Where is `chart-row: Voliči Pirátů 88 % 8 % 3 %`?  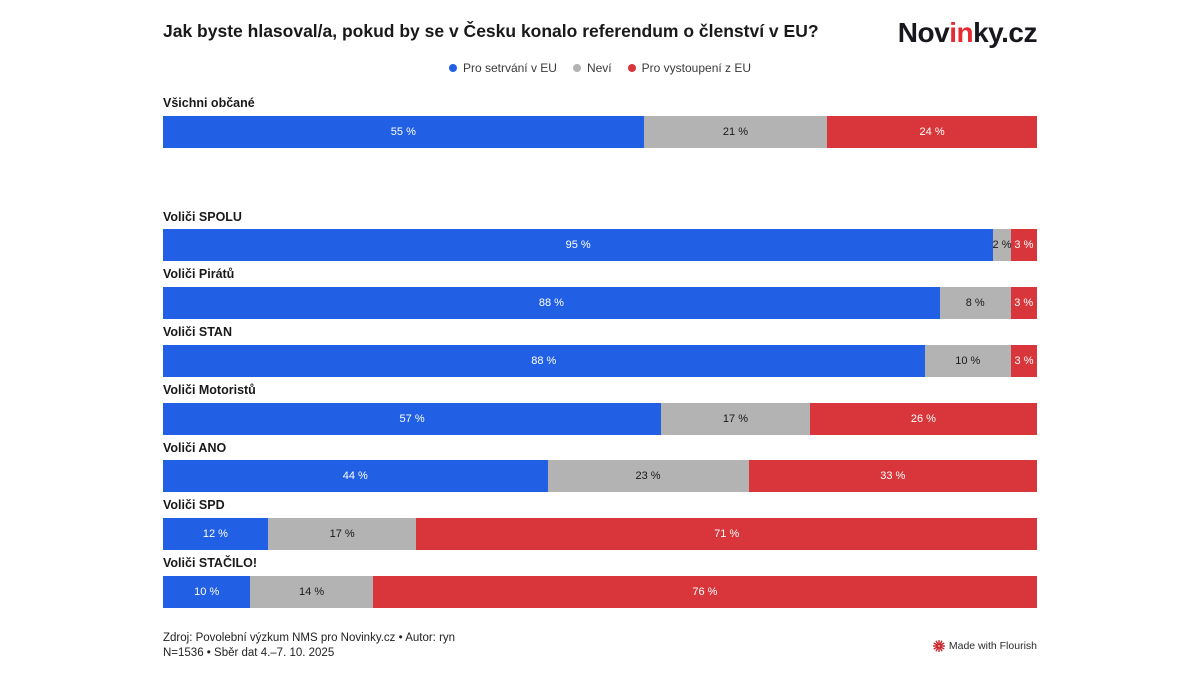 chart-row: Voliči Pirátů 88 % 8 % 3 % is located at coordinates (600, 293).